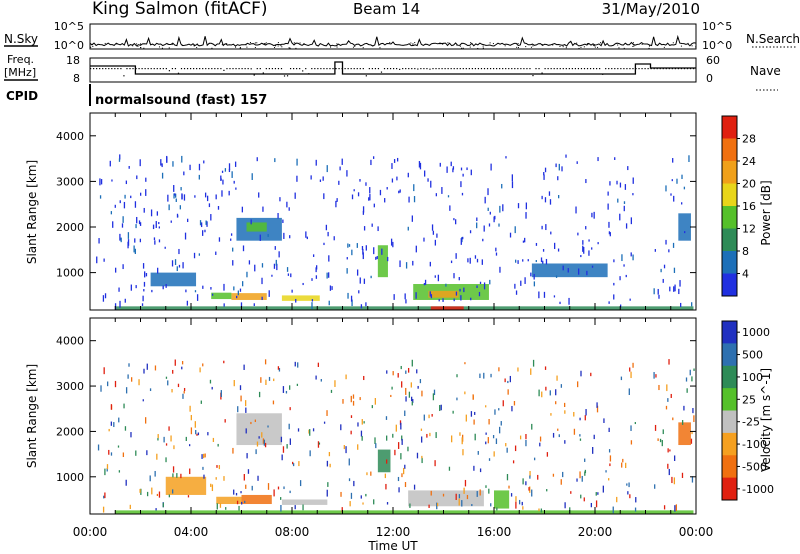 This screenshot has width=800, height=554. What do you see at coordinates (773, 39) in the screenshot?
I see `noise-search-label: N.Search` at bounding box center [773, 39].